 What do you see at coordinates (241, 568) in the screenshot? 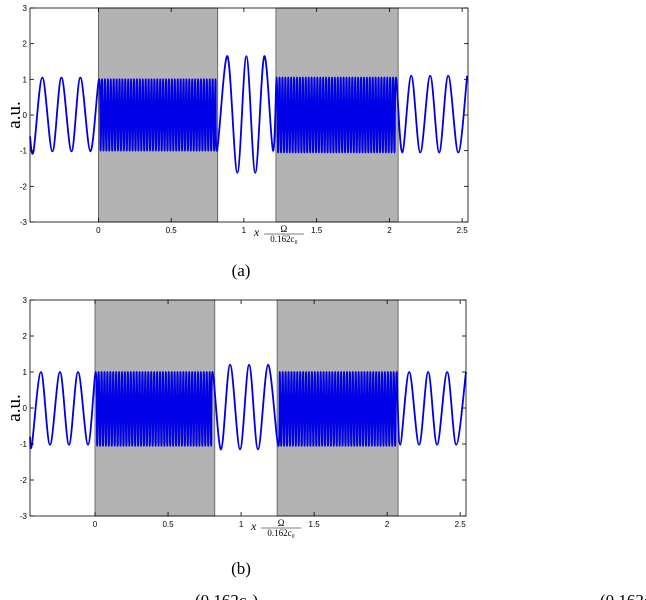
I see `caption: (b)` at bounding box center [241, 568].